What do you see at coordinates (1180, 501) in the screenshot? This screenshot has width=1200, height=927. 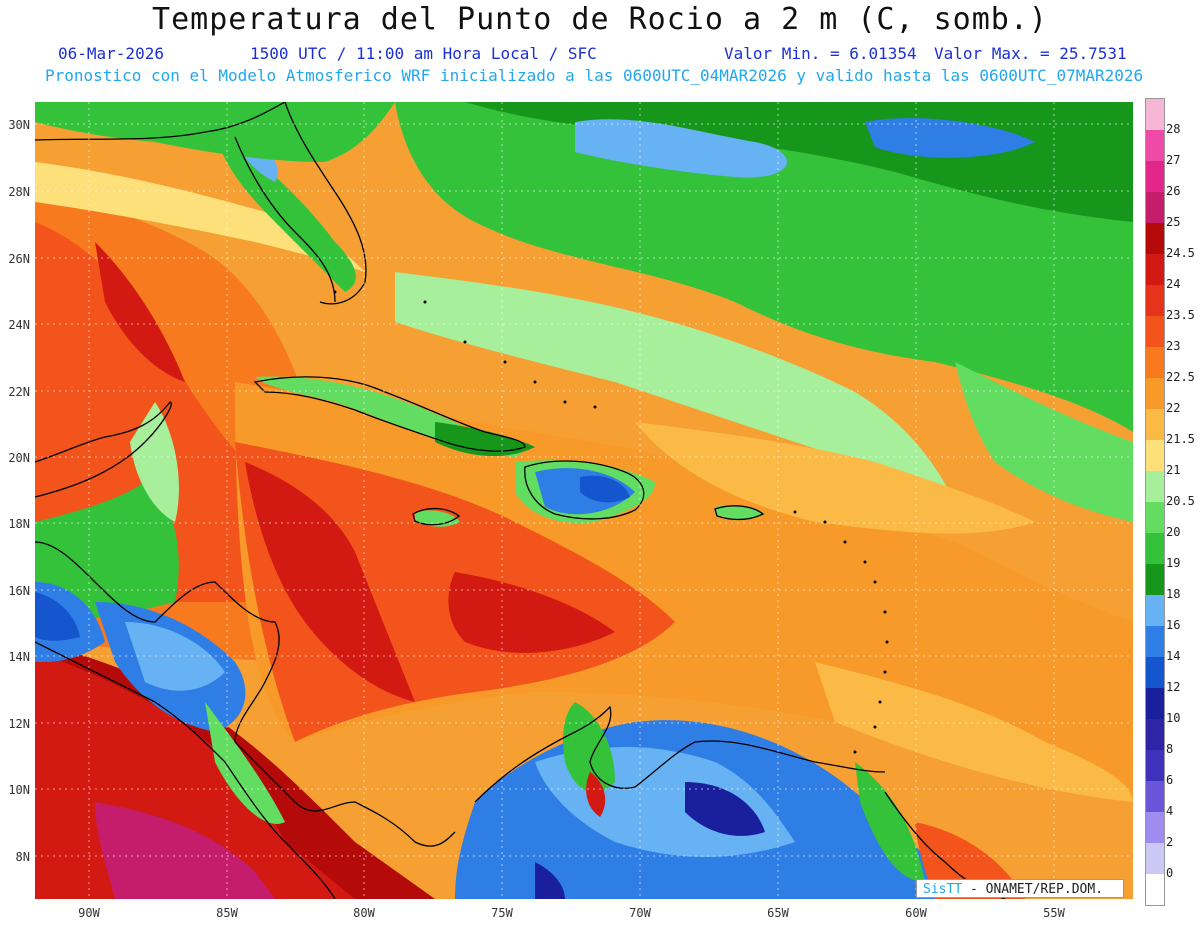 I see `colorbar-label: 20.5` at bounding box center [1180, 501].